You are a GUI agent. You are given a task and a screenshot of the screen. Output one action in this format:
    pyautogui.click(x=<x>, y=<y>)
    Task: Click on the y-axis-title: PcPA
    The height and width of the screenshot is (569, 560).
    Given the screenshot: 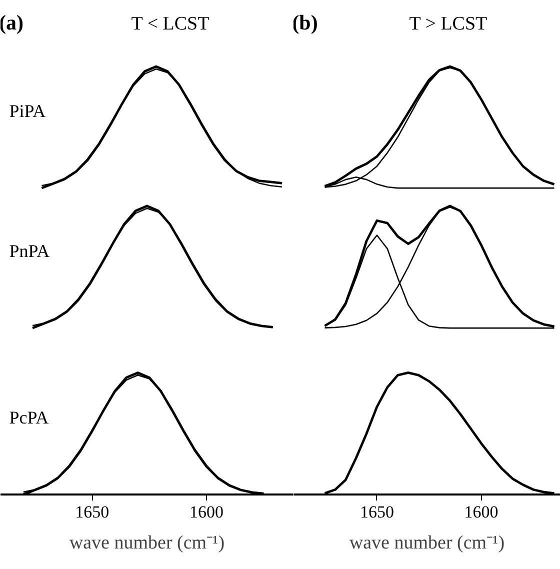 What is the action you would take?
    pyautogui.click(x=29, y=418)
    